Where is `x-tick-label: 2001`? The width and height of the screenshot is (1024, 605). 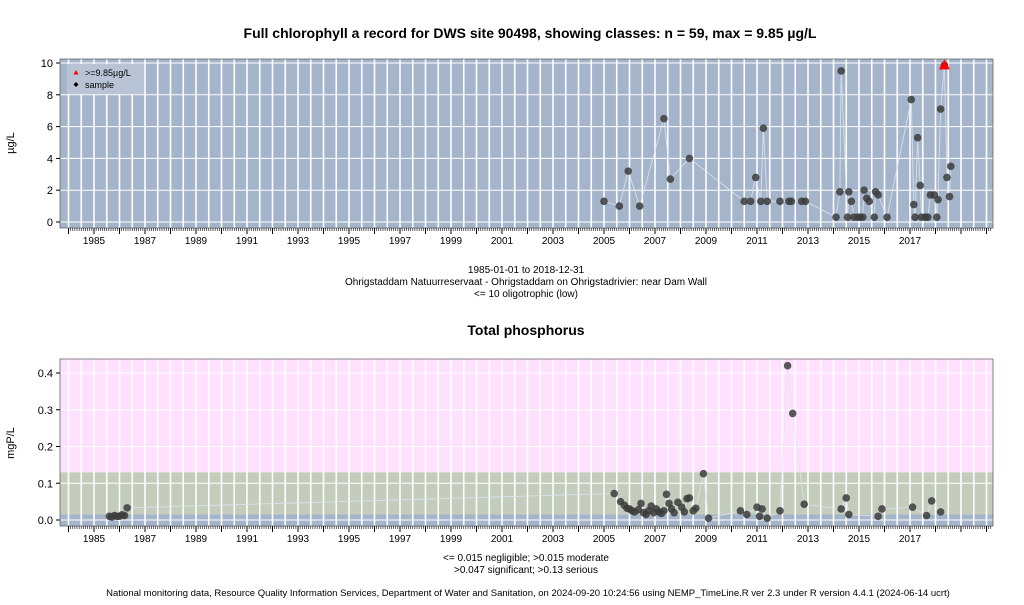
x-tick-label: 2001 is located at coordinates (502, 539).